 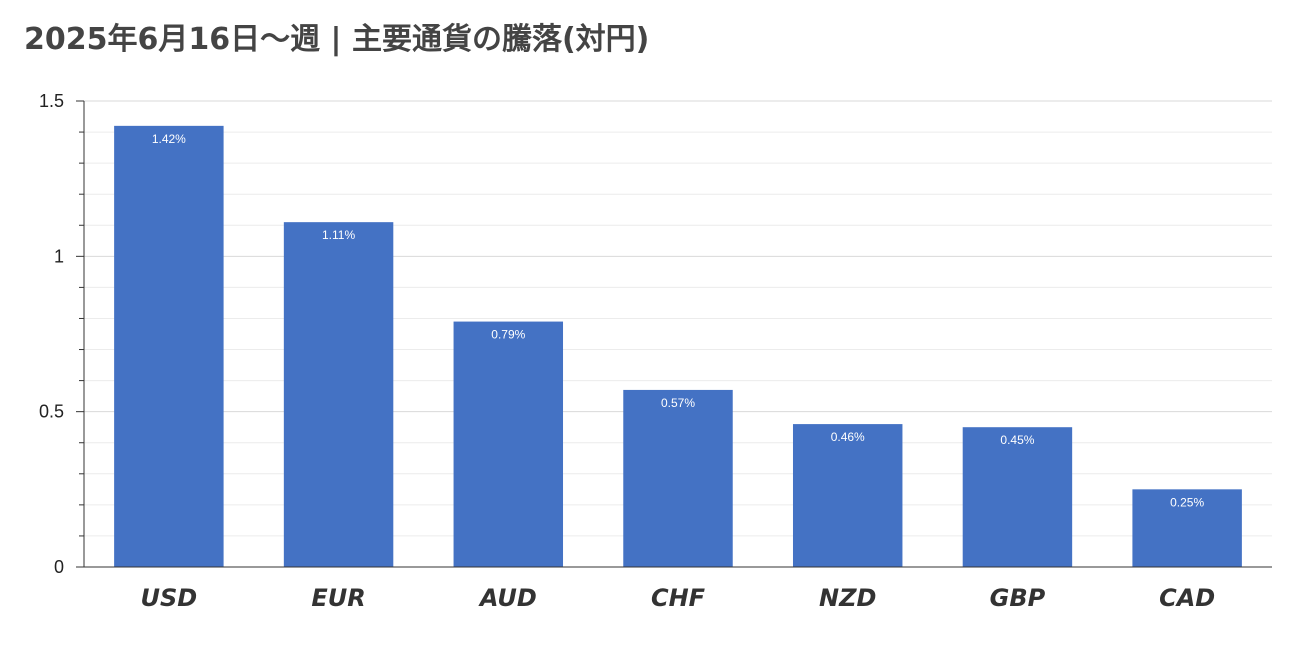 I want to click on y-tick-label: 0.5, so click(x=51, y=412).